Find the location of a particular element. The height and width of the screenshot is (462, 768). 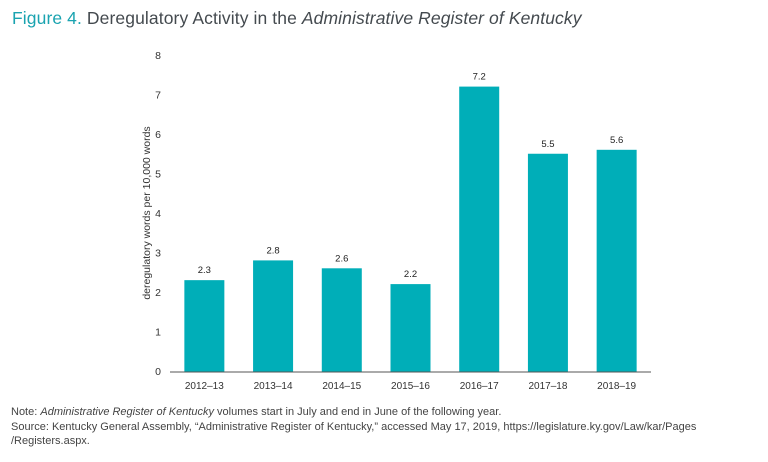

source-line-2: /Registers.aspx. is located at coordinates (50, 441).